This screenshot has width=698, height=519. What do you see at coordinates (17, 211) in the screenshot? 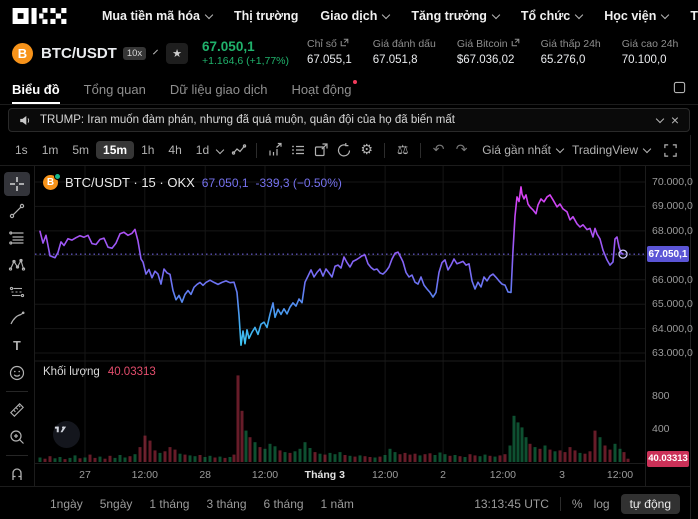
I see `trend-line-icon` at bounding box center [17, 211].